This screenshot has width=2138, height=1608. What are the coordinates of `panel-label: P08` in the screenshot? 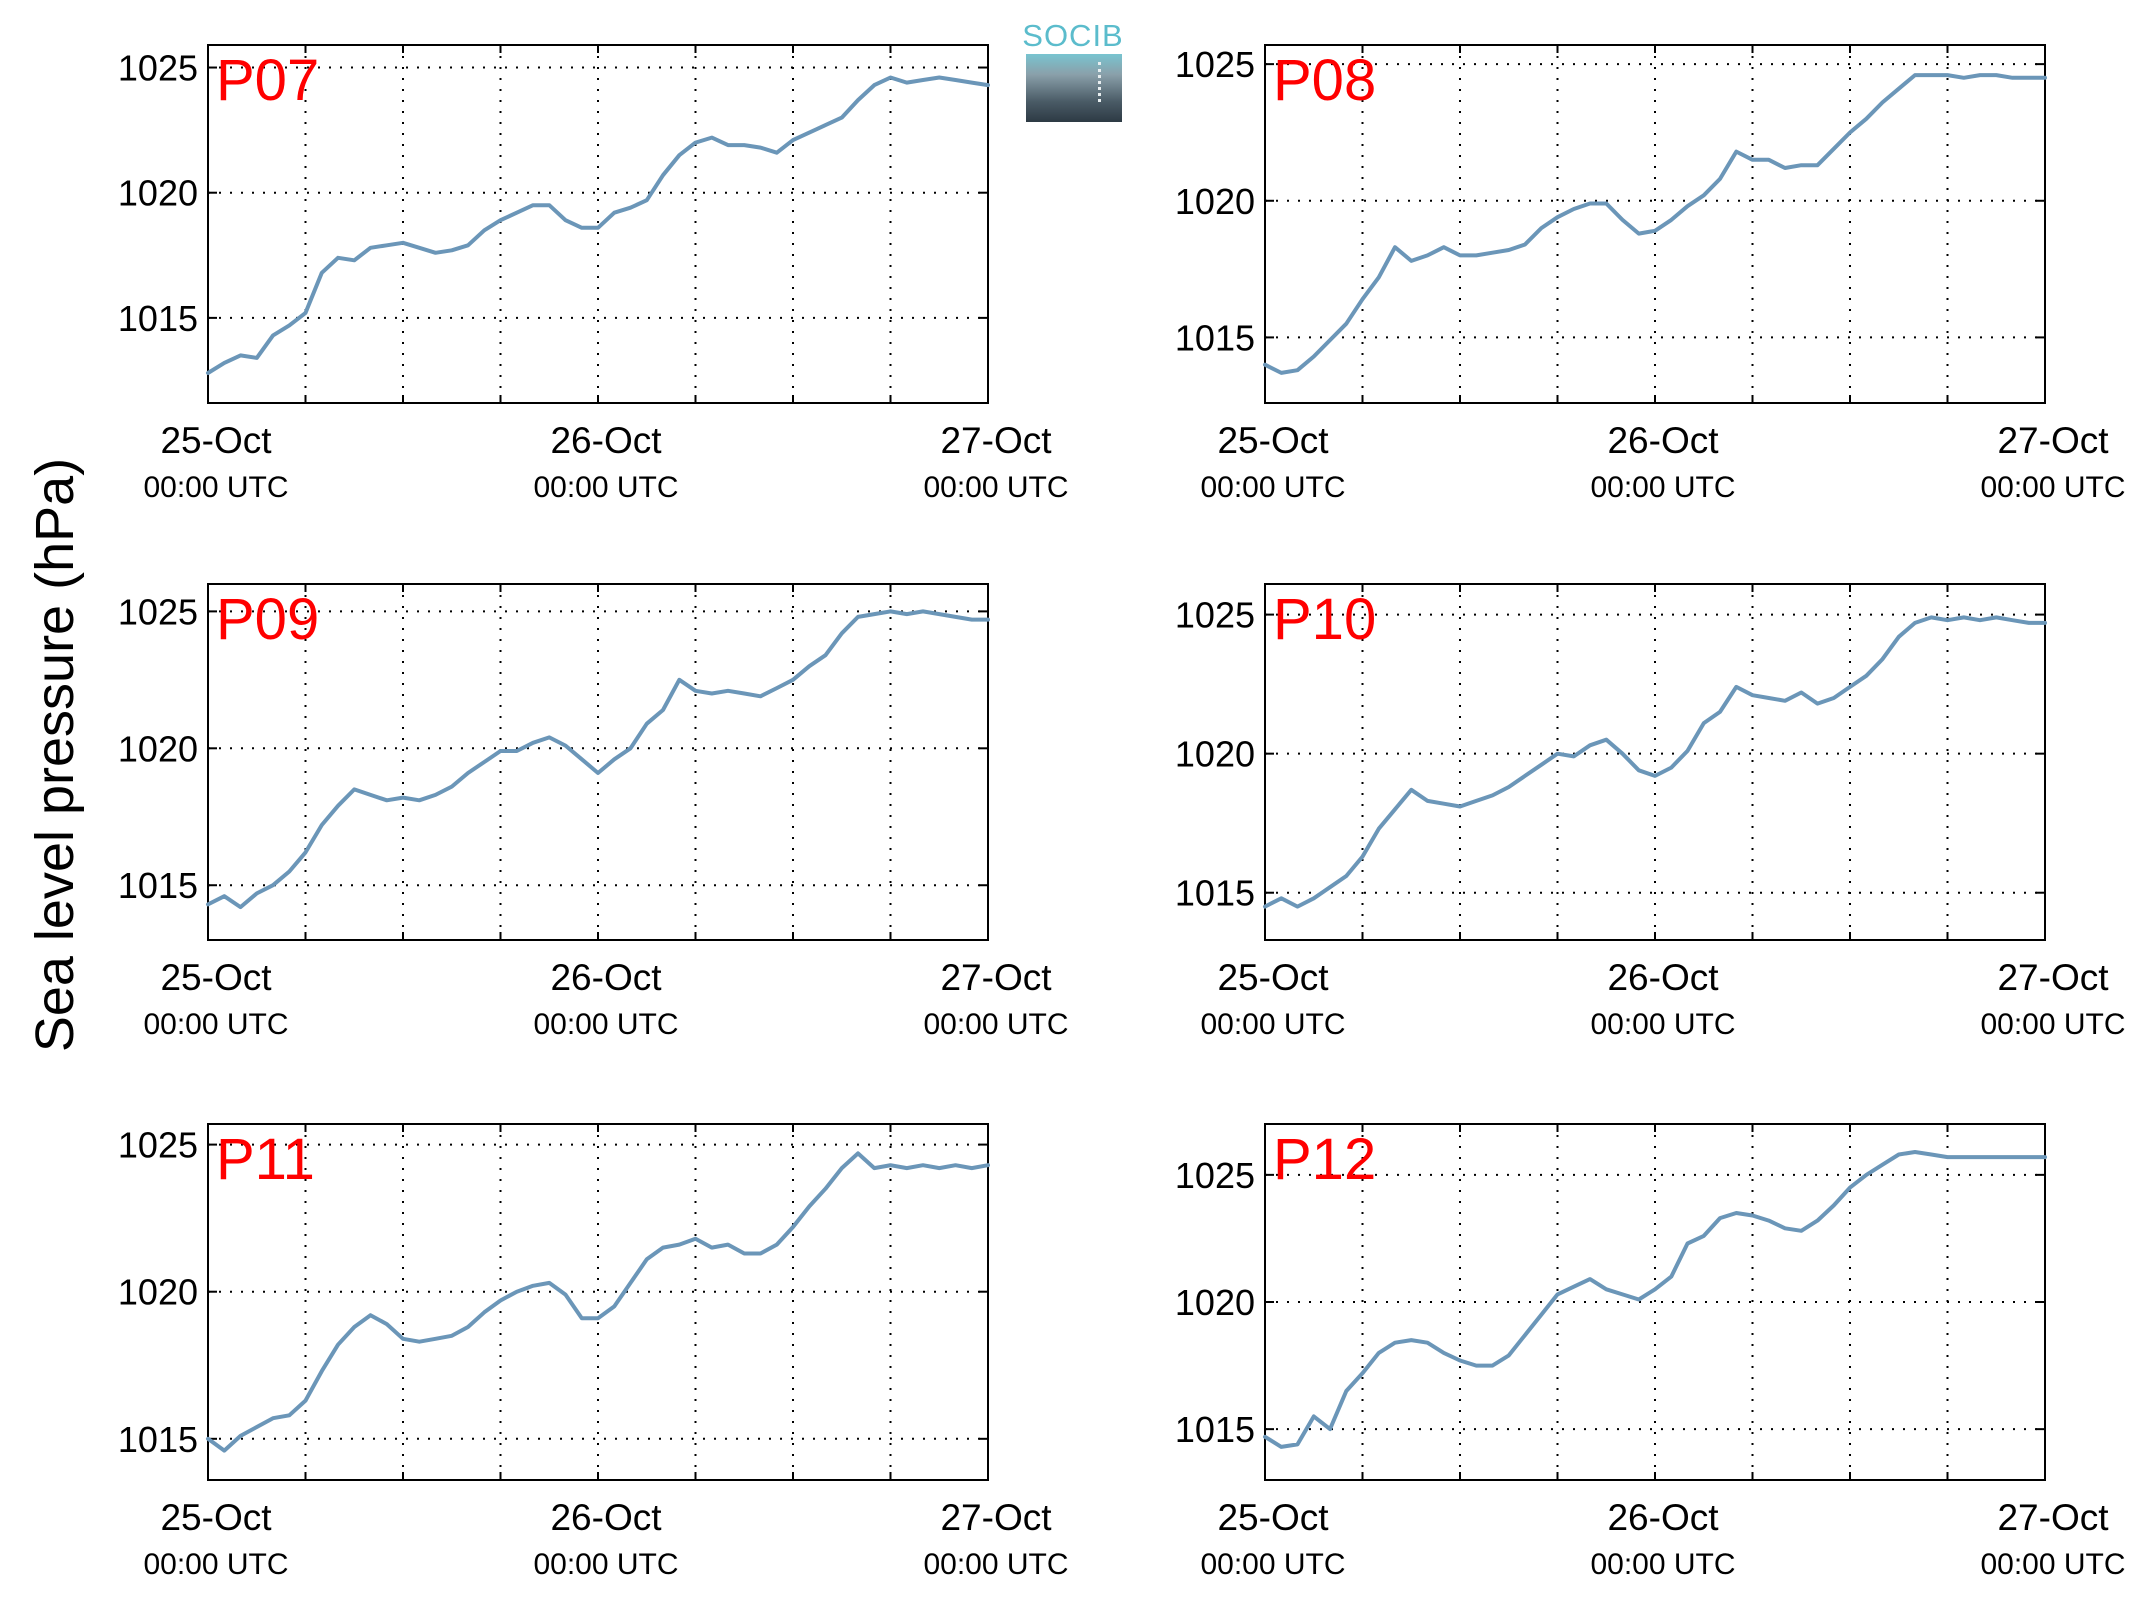 It's located at (1324, 80).